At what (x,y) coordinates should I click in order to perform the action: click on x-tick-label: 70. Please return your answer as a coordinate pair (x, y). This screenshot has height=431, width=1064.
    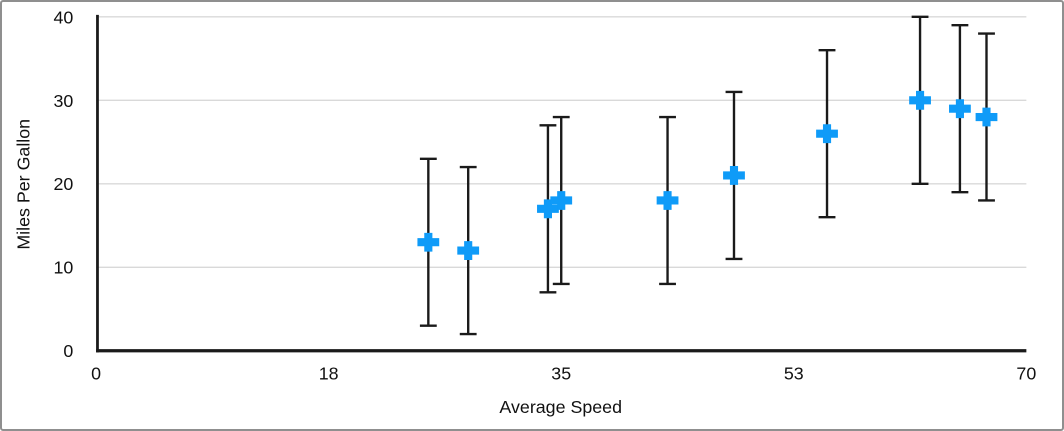
    Looking at the image, I should click on (1026, 373).